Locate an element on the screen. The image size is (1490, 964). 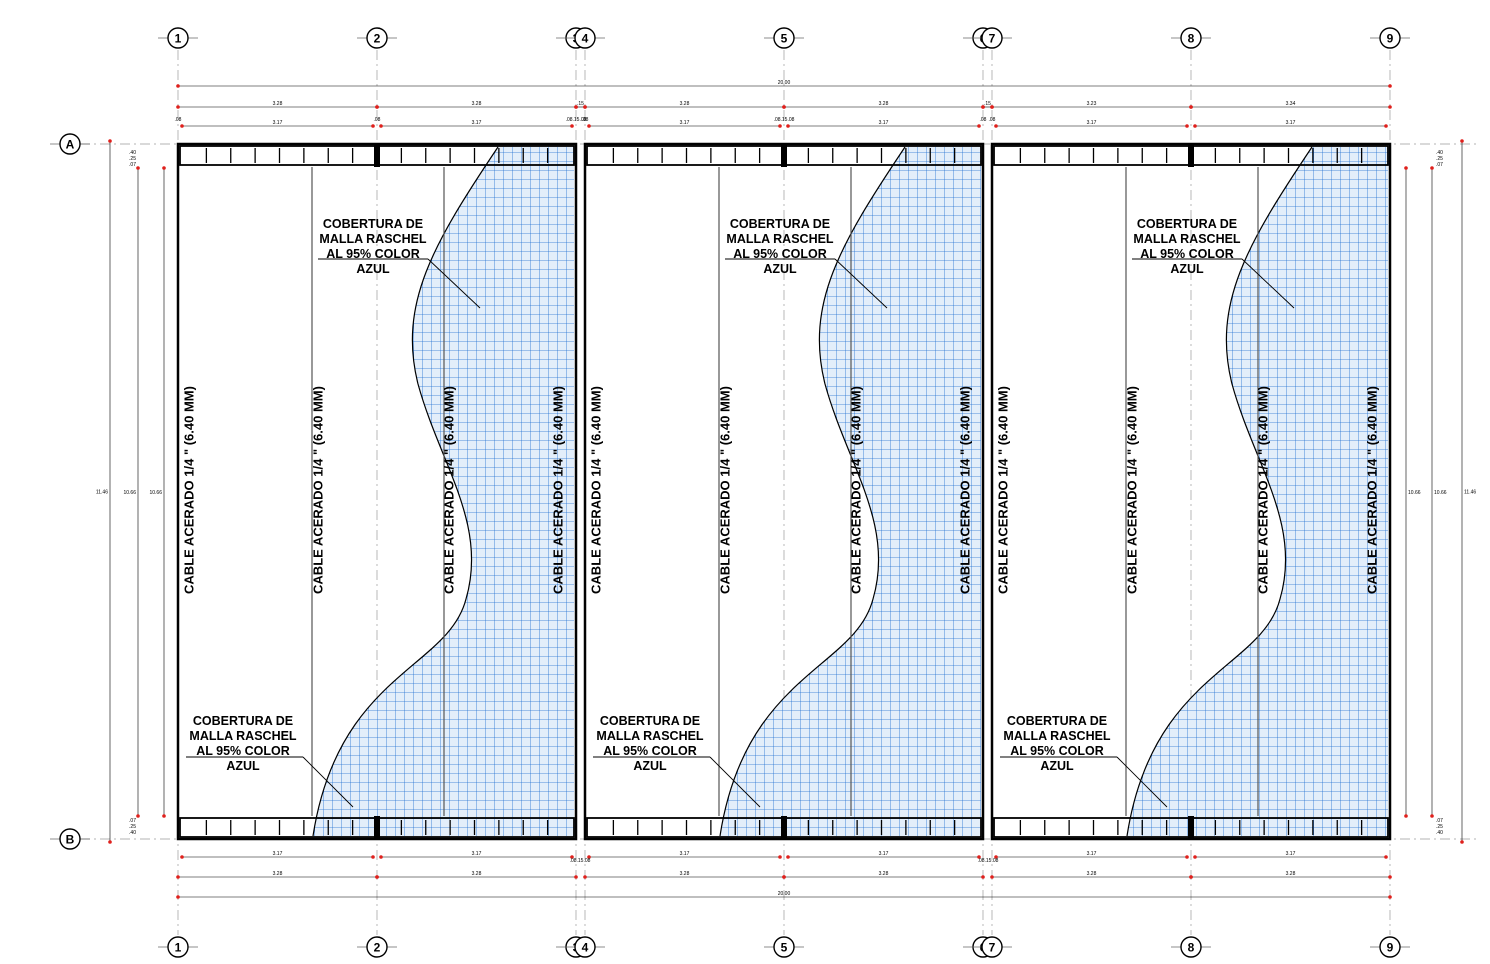
grid-bubble: 1 is located at coordinates (178, 38).